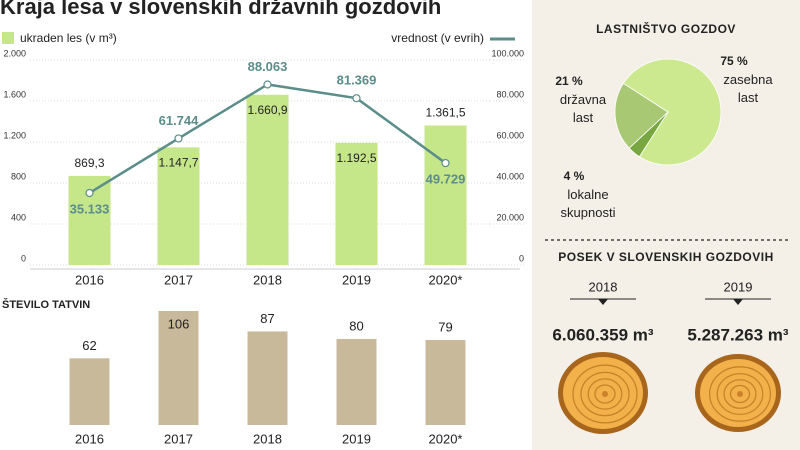 This screenshot has height=450, width=800. I want to click on y2-tick-label: 100.000, so click(507, 53).